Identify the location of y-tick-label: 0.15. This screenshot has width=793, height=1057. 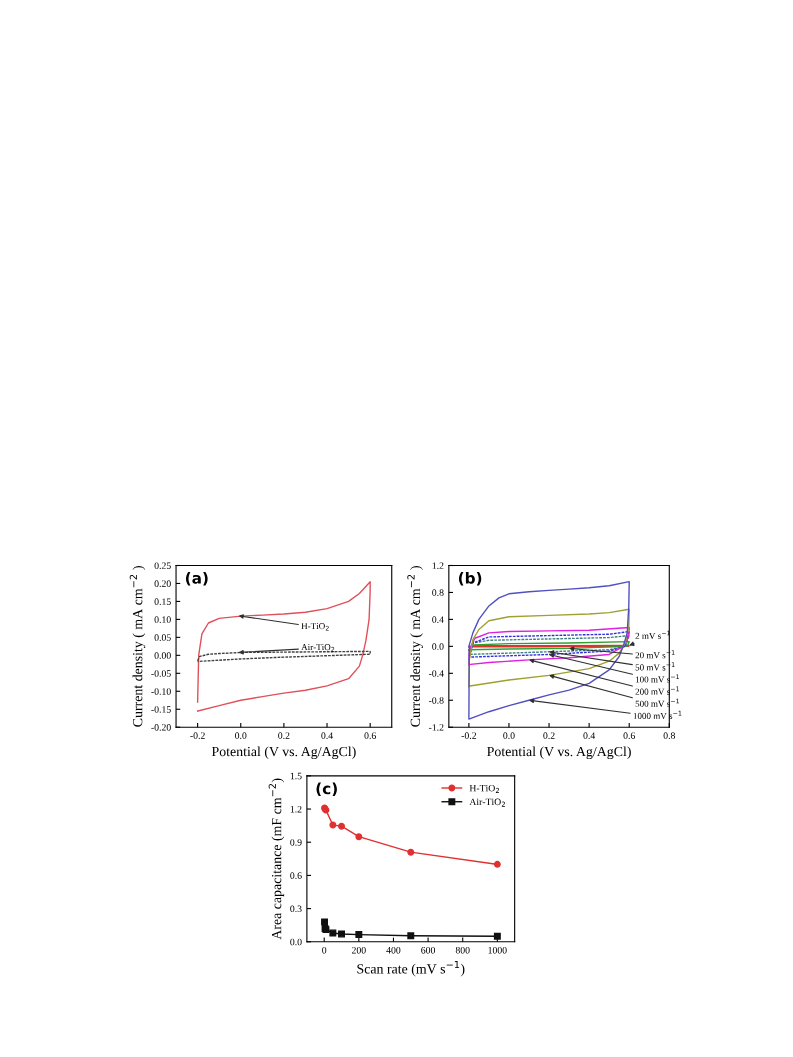
(162, 601).